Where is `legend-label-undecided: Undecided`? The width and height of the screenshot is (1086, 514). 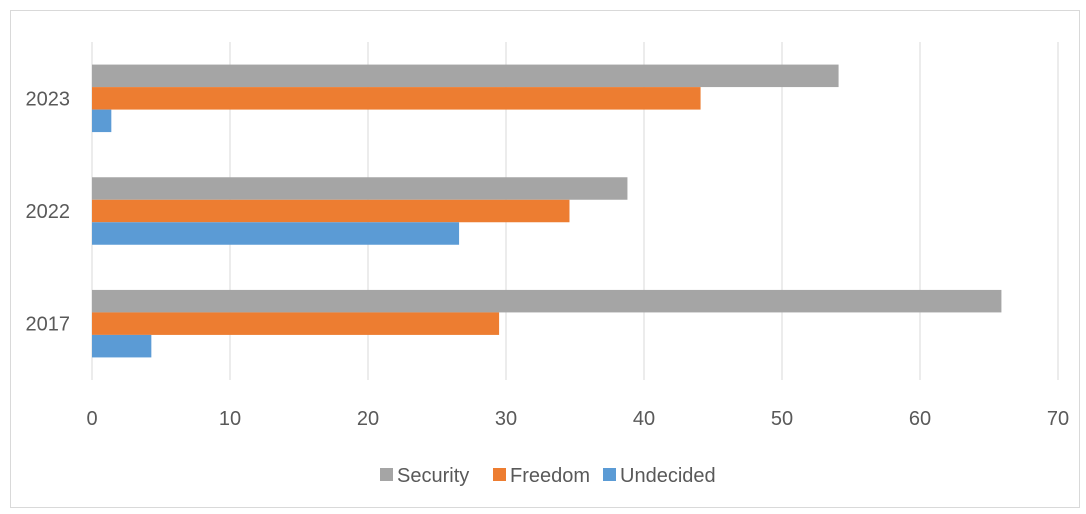
legend-label-undecided: Undecided is located at coordinates (668, 476).